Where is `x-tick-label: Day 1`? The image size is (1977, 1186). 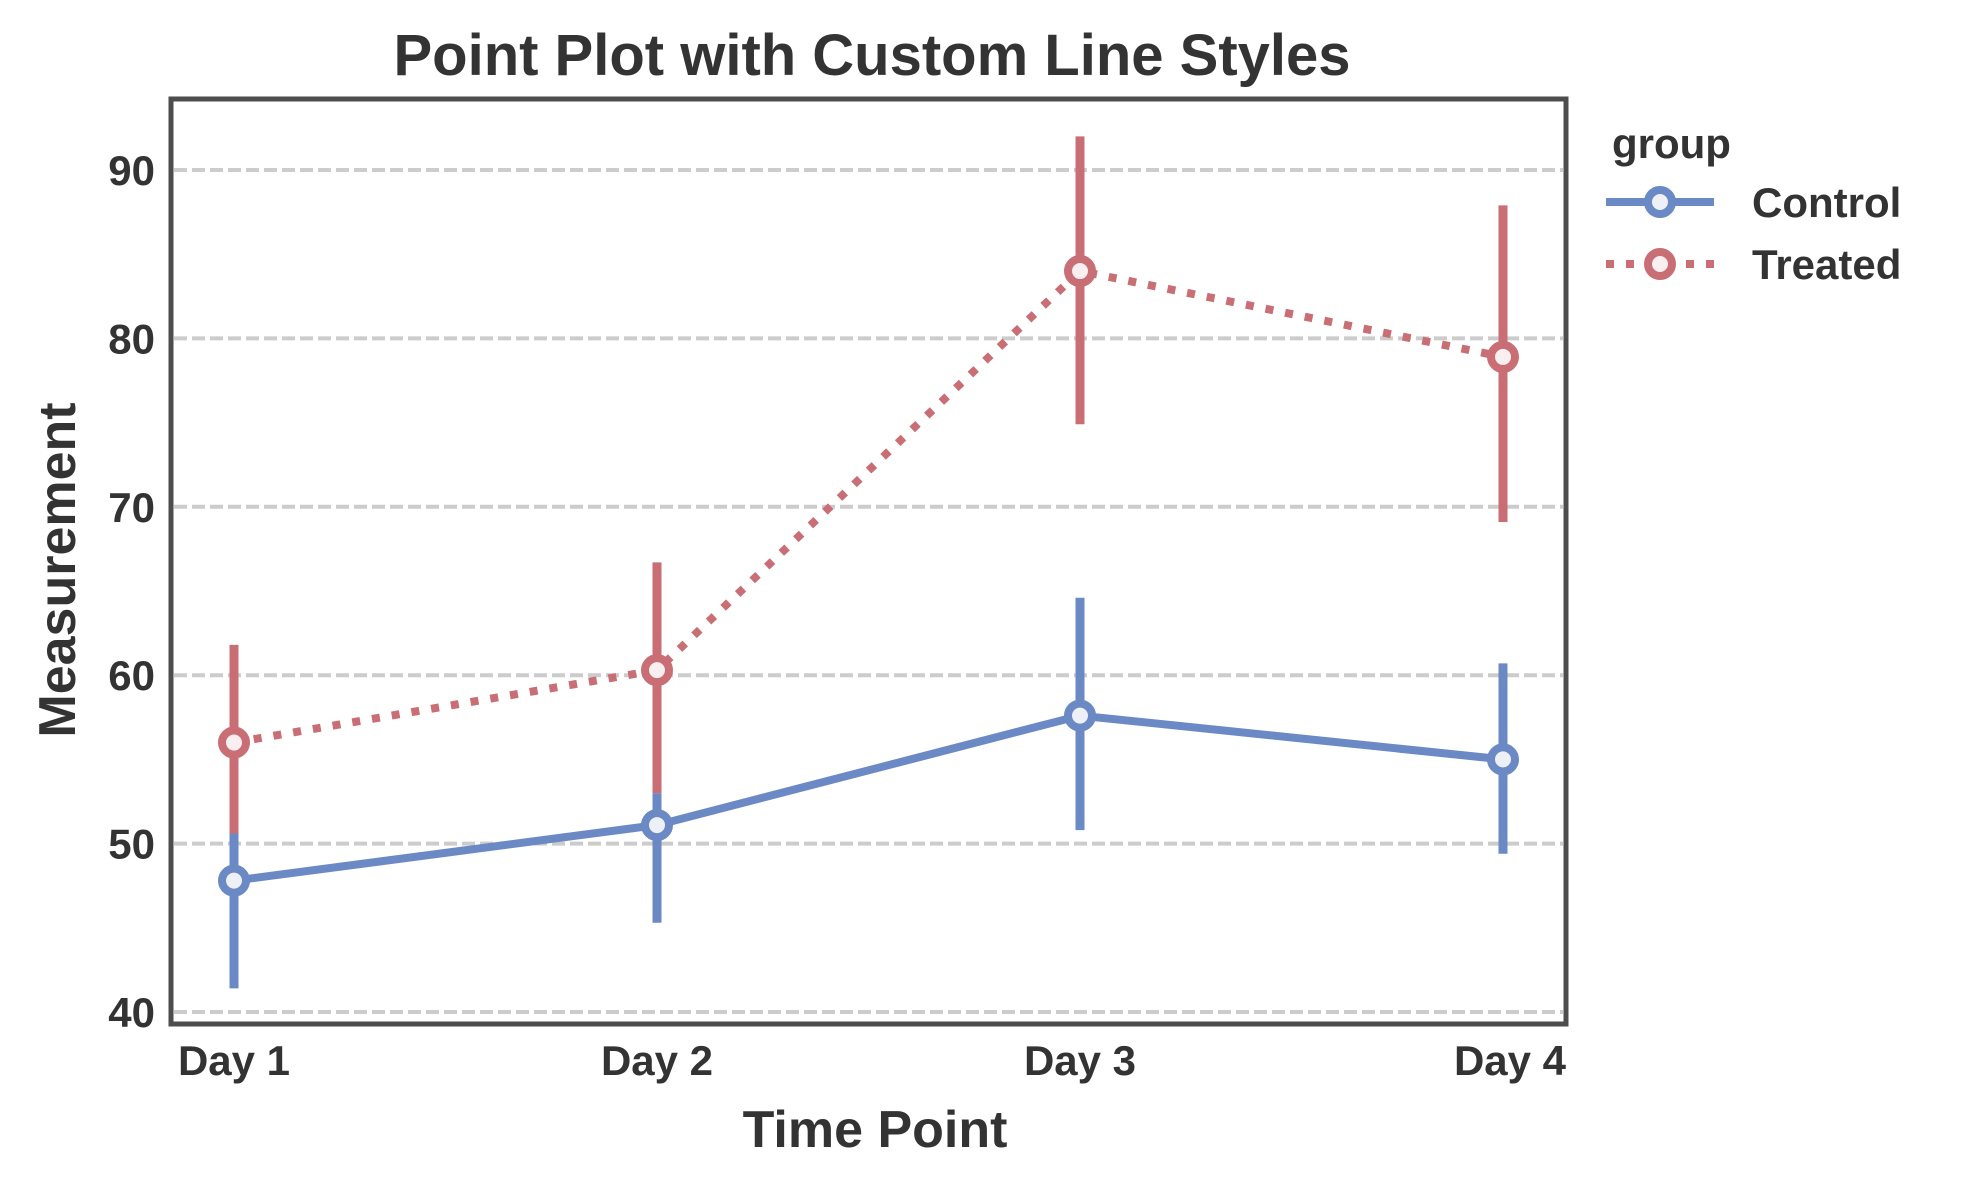 x-tick-label: Day 1 is located at coordinates (234, 1060).